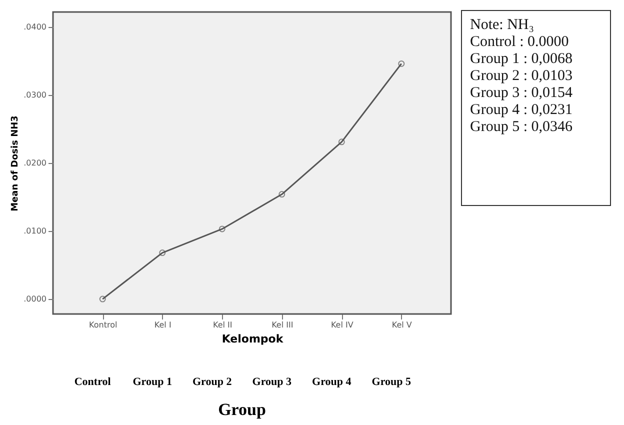 This screenshot has width=624, height=425. Describe the element at coordinates (502, 25) in the screenshot. I see `text: Note: NH₃` at that location.